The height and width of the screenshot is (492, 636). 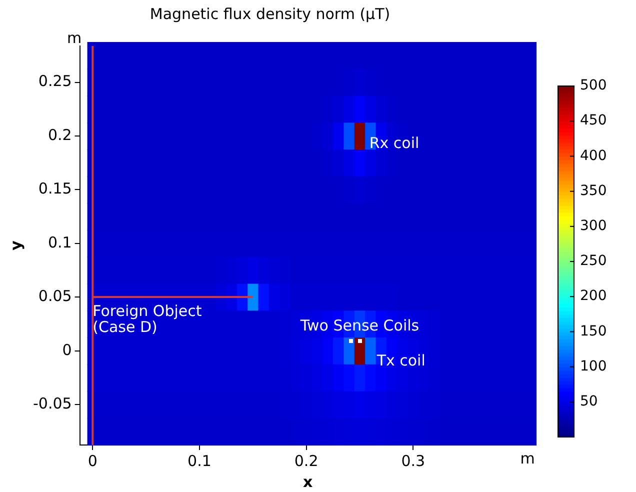 What do you see at coordinates (413, 461) in the screenshot?
I see `x-tick-label: 0.3` at bounding box center [413, 461].